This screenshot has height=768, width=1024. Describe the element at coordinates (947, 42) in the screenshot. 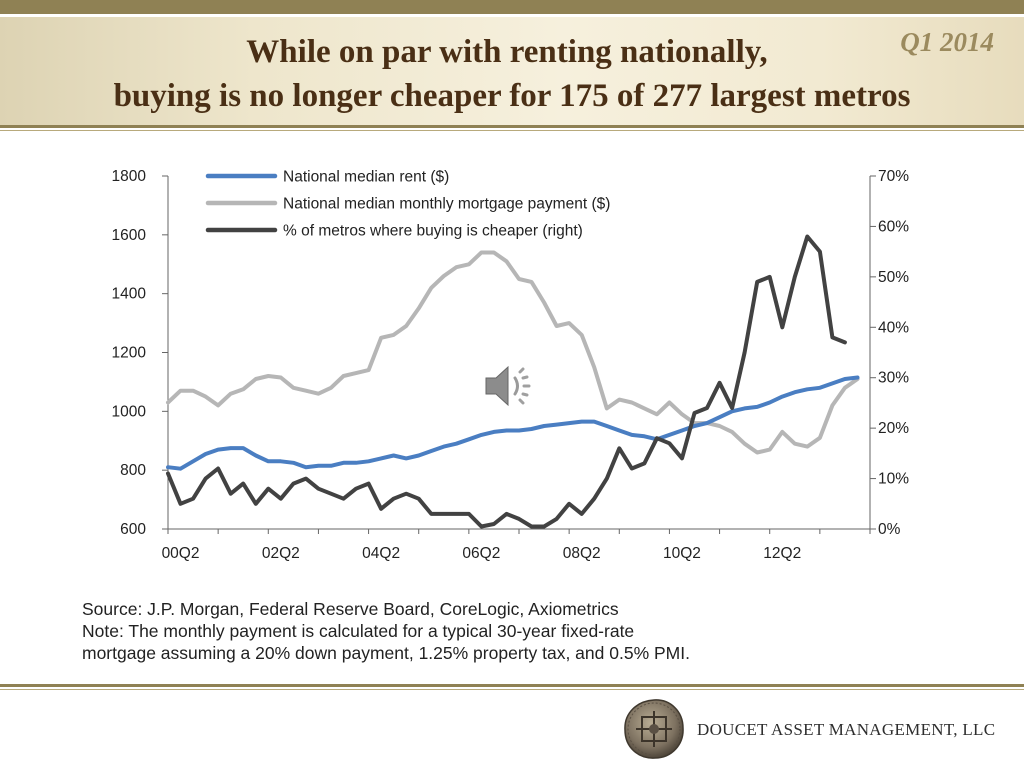

I see `quarter-label: Q1 2014` at that location.